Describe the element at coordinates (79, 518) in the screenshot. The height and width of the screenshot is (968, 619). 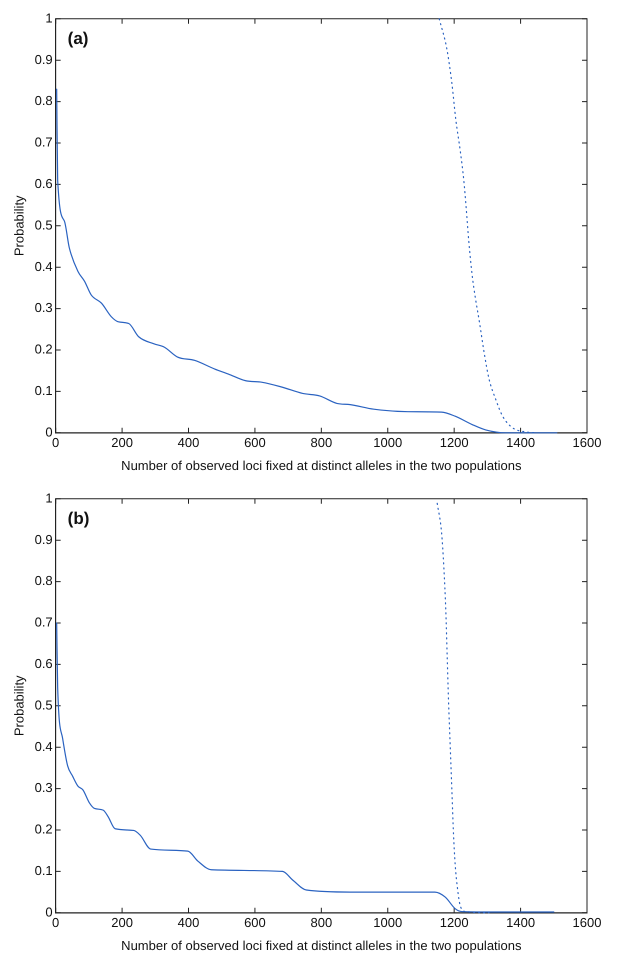
I see `annotation: (b)` at that location.